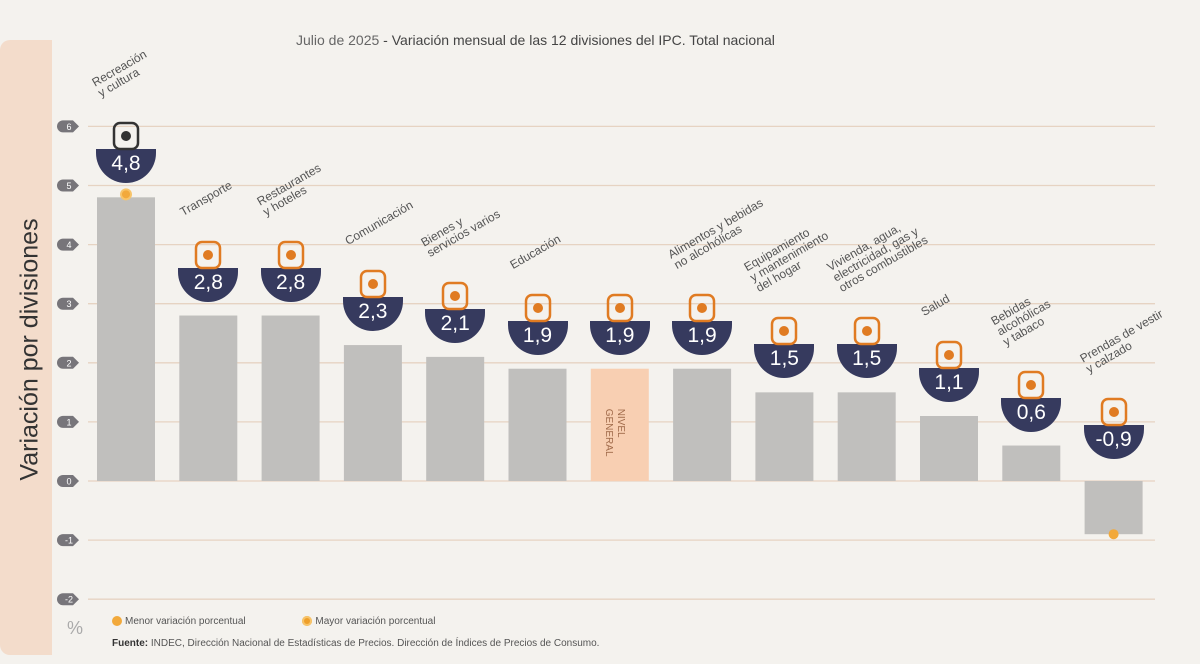 The width and height of the screenshot is (1200, 664). Describe the element at coordinates (307, 621) in the screenshot. I see `legend-max-marker` at that location.